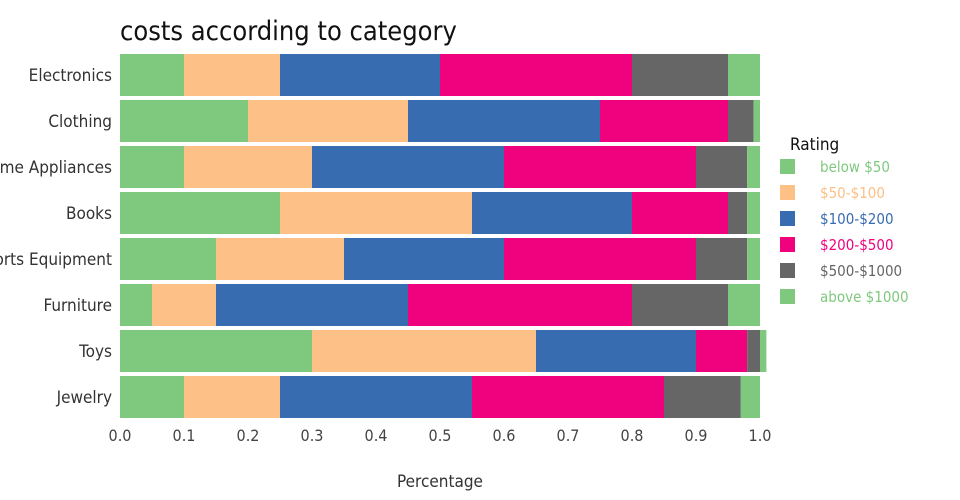 The height and width of the screenshot is (500, 960). I want to click on x-axis-title: Percentage, so click(440, 482).